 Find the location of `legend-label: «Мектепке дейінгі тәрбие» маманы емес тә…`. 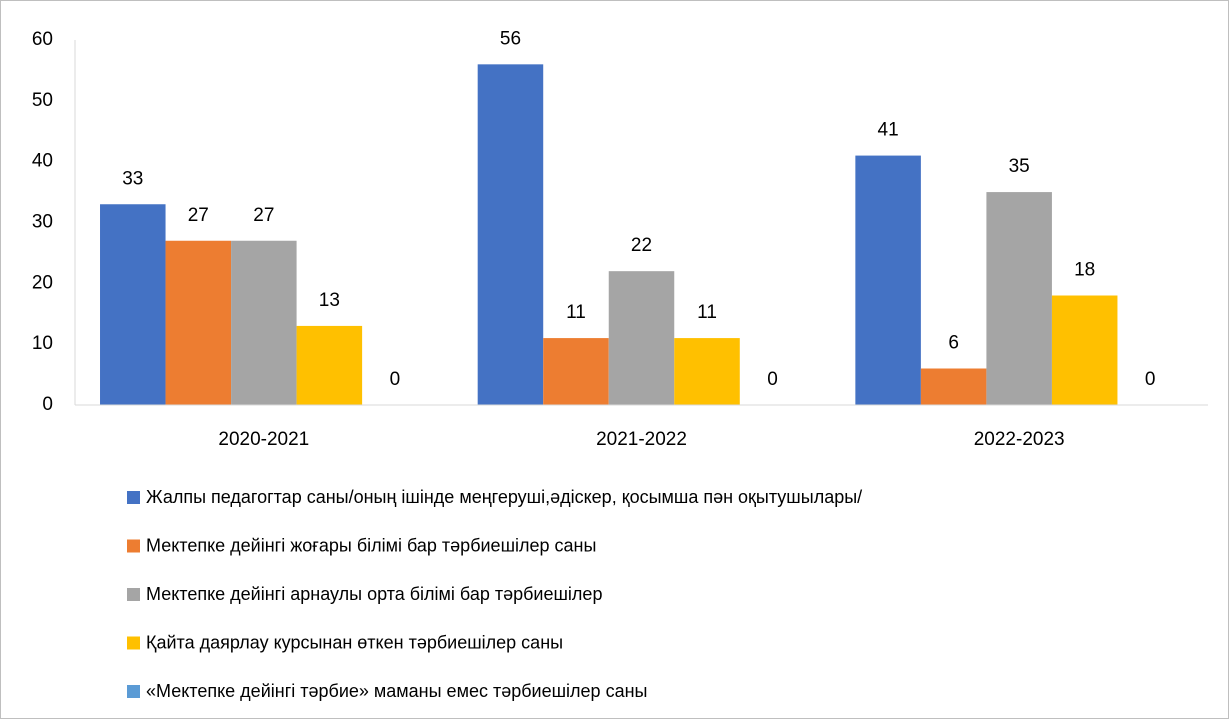

legend-label: «Мектепке дейінгі тәрбие» маманы емес тә… is located at coordinates (396, 691).